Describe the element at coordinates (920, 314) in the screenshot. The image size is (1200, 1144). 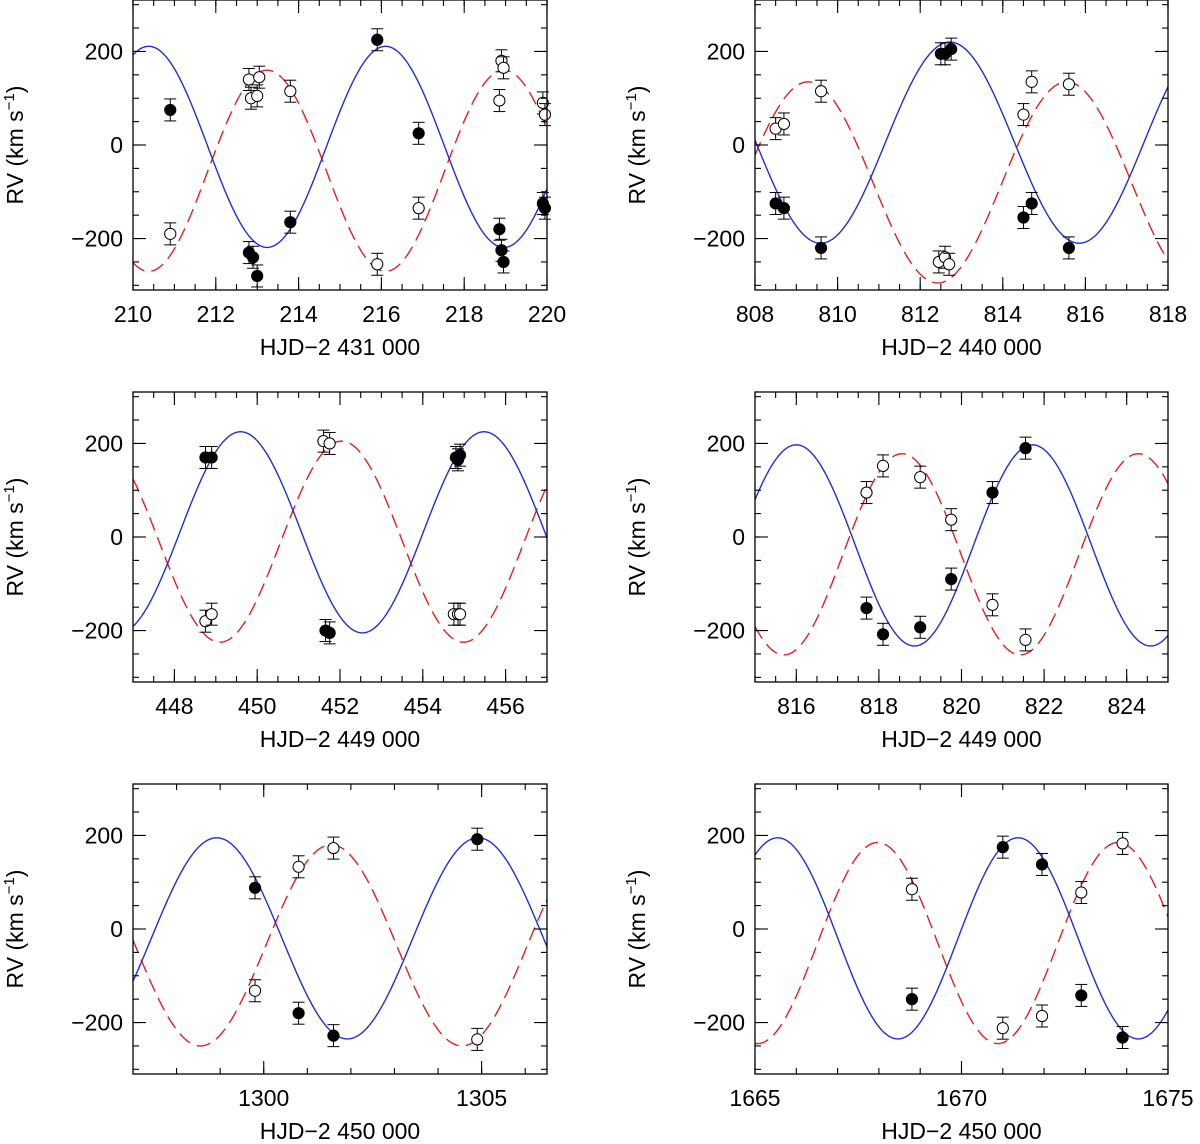
I see `x-tick-label: 812` at that location.